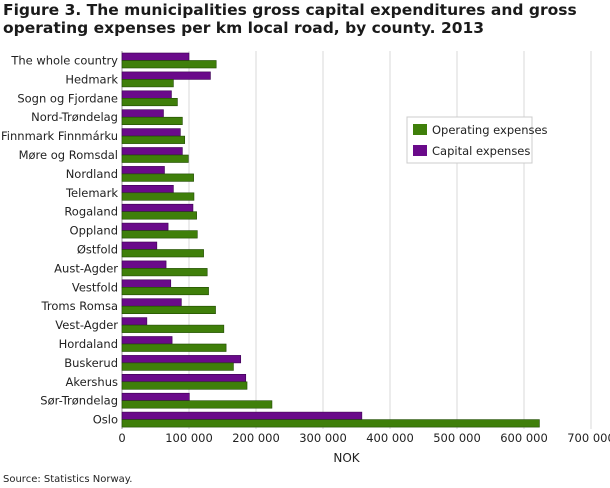 Image resolution: width=610 pixels, height=488 pixels. I want to click on category-label: Oppland, so click(94, 231).